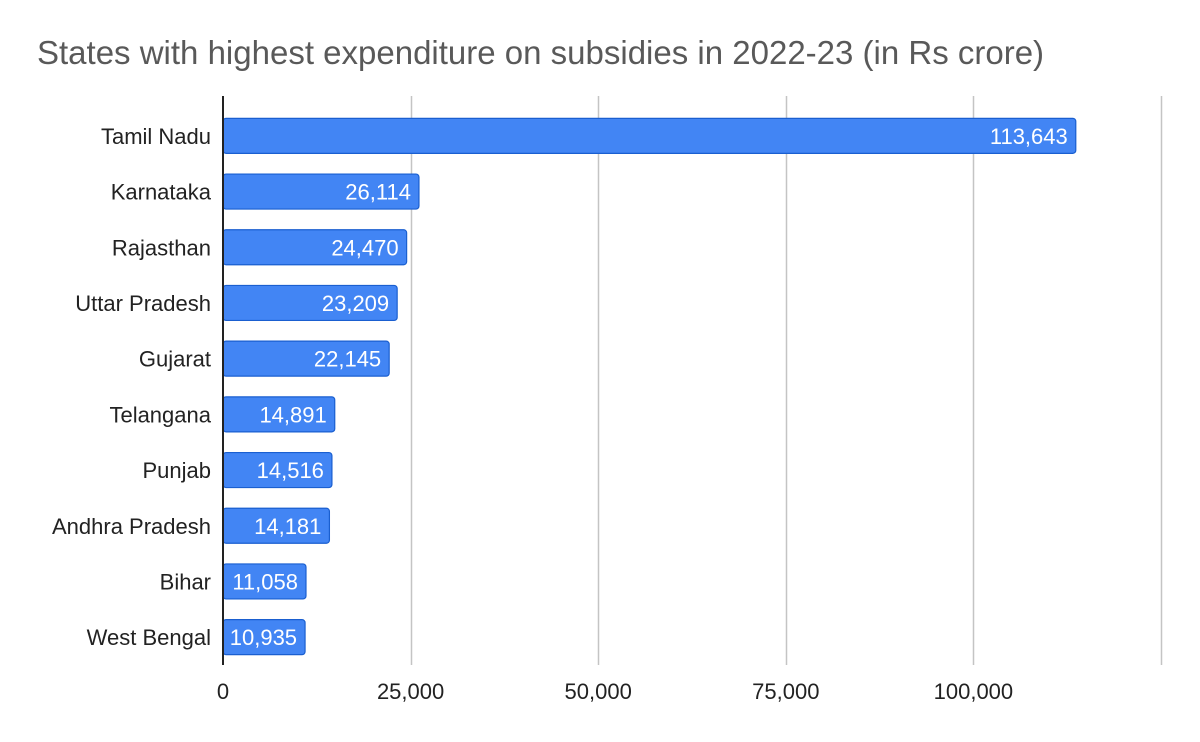  What do you see at coordinates (223, 691) in the screenshot?
I see `x-tick-label: 0` at bounding box center [223, 691].